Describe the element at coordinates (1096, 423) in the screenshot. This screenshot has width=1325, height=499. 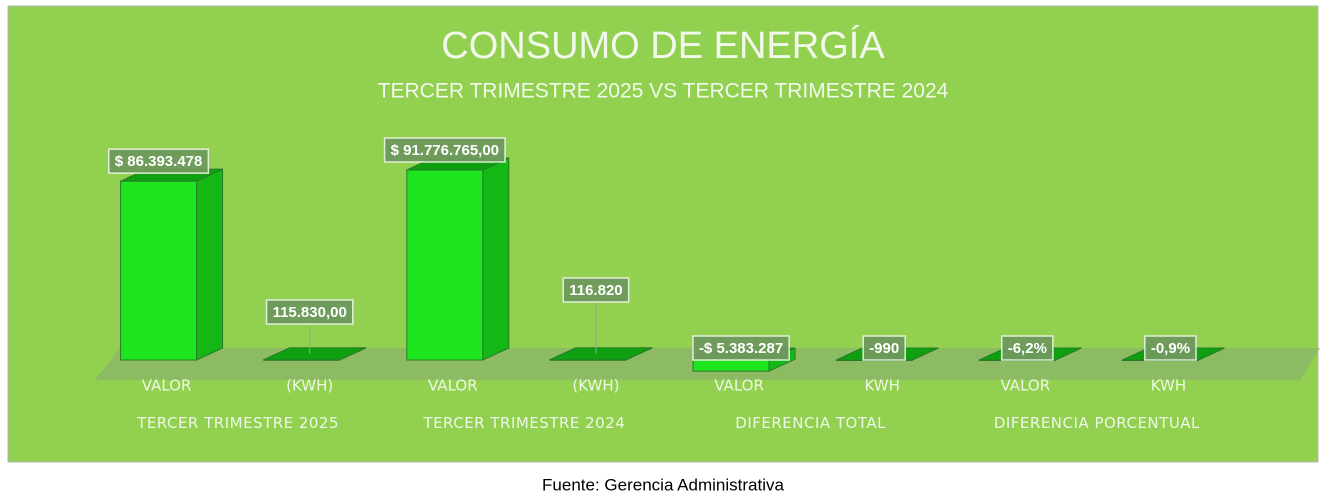
I see `group-label: DIFERENCIA PORCENTUAL` at that location.